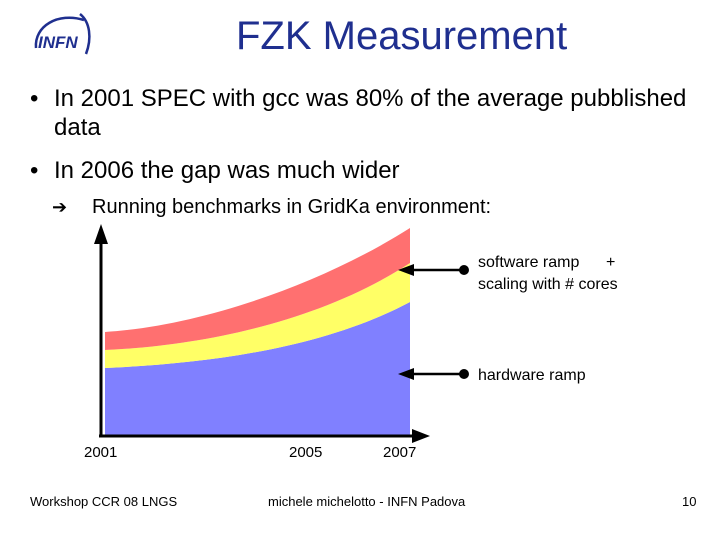  What do you see at coordinates (689, 501) in the screenshot?
I see `footer-page-number: 10` at bounding box center [689, 501].